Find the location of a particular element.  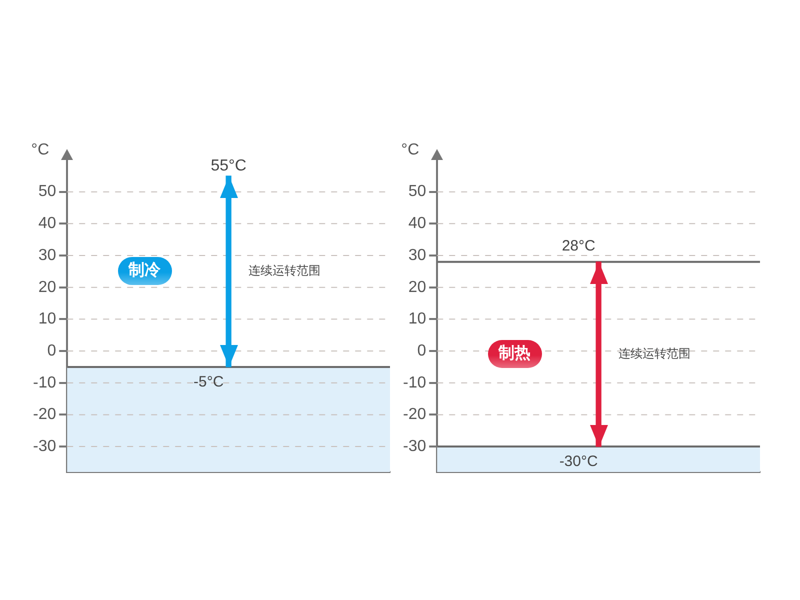

ref-line-label: -5°C is located at coordinates (208, 382).